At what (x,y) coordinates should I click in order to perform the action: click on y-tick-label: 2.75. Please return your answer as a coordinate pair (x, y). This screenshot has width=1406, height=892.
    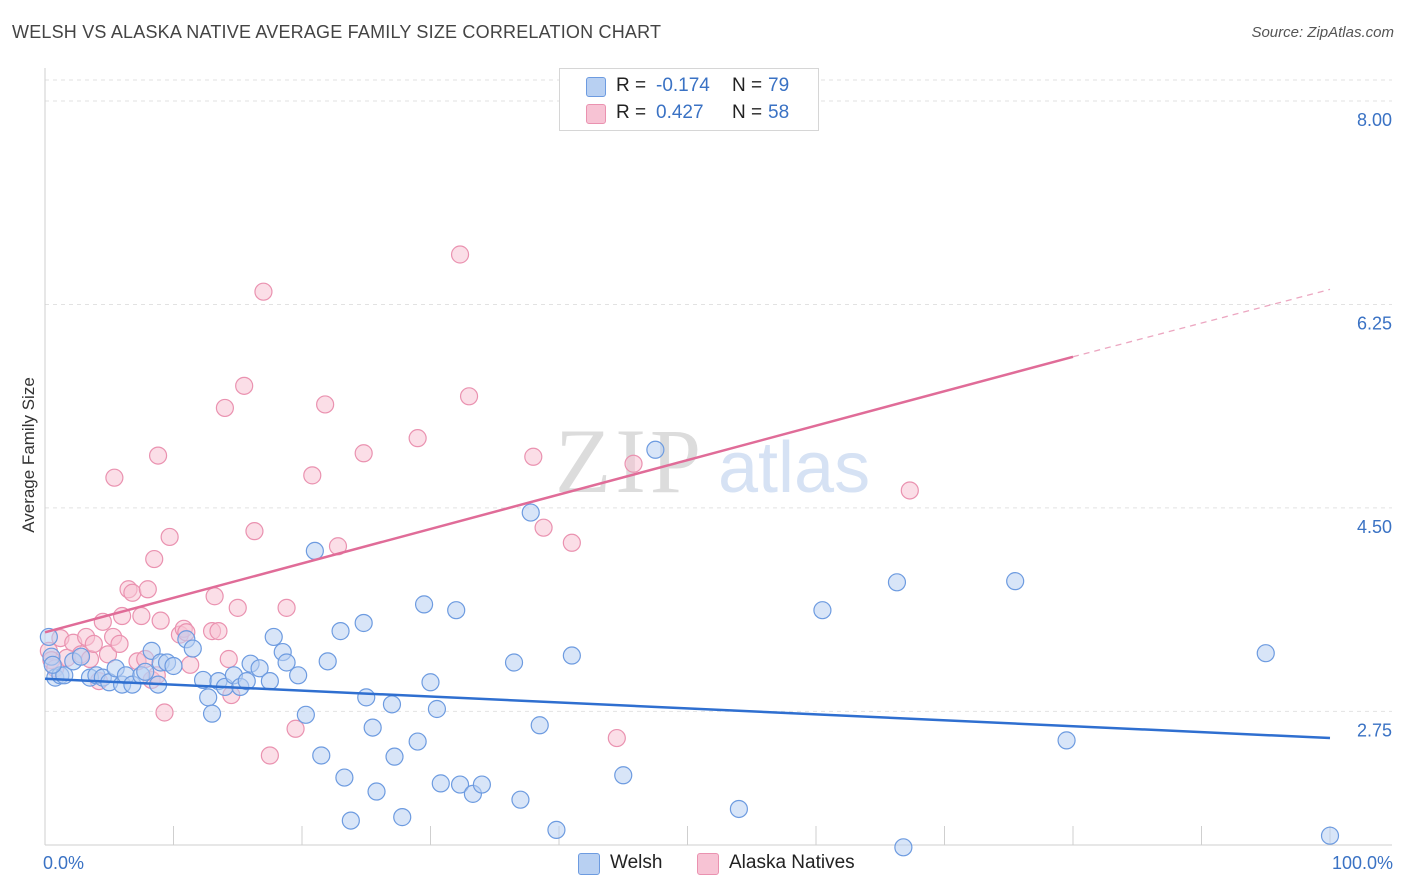
    Looking at the image, I should click on (1374, 730).